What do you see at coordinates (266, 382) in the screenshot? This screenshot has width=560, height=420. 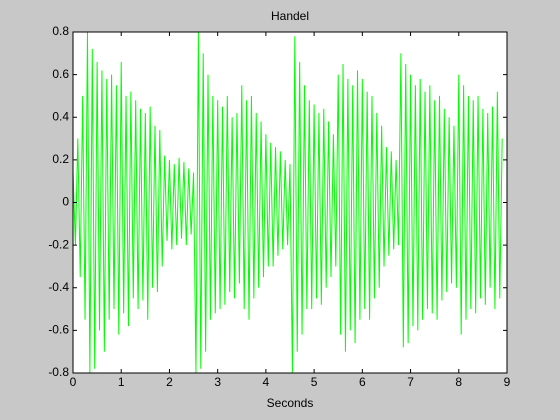 I see `x-tick-label: 4` at bounding box center [266, 382].